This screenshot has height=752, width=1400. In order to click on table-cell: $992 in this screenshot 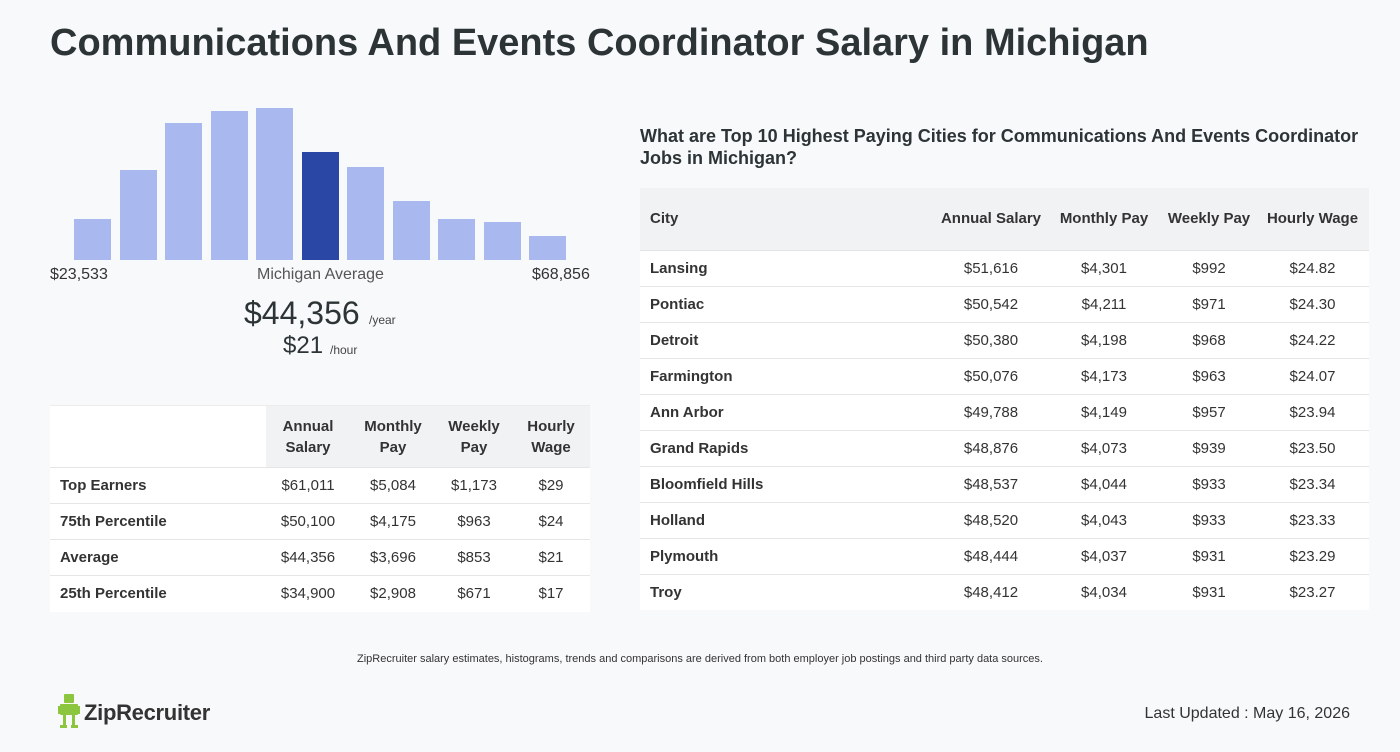, I will do `click(1209, 267)`.